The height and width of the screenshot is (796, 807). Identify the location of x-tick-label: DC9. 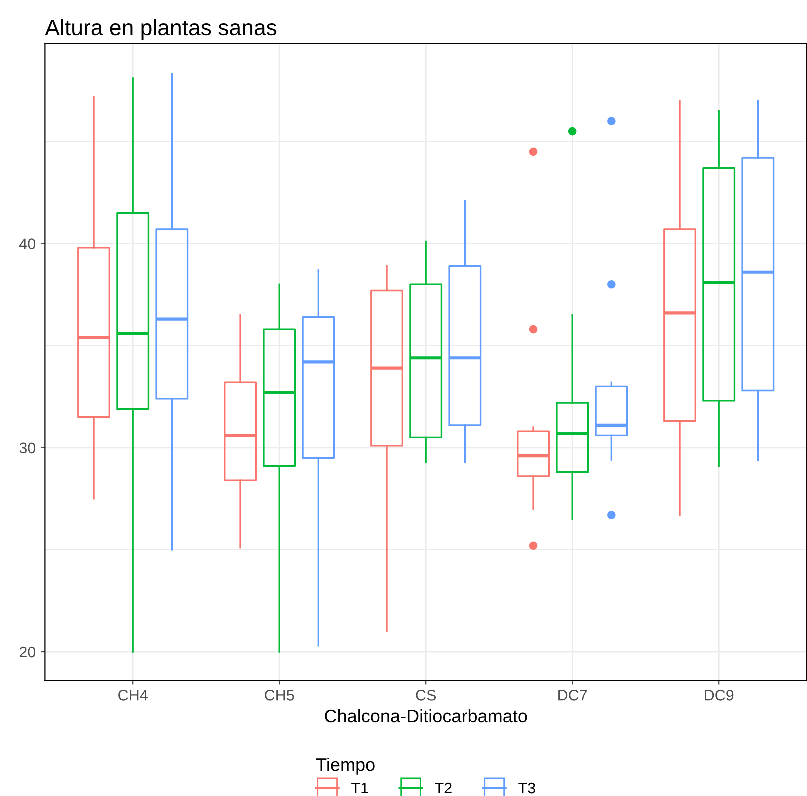
(719, 695).